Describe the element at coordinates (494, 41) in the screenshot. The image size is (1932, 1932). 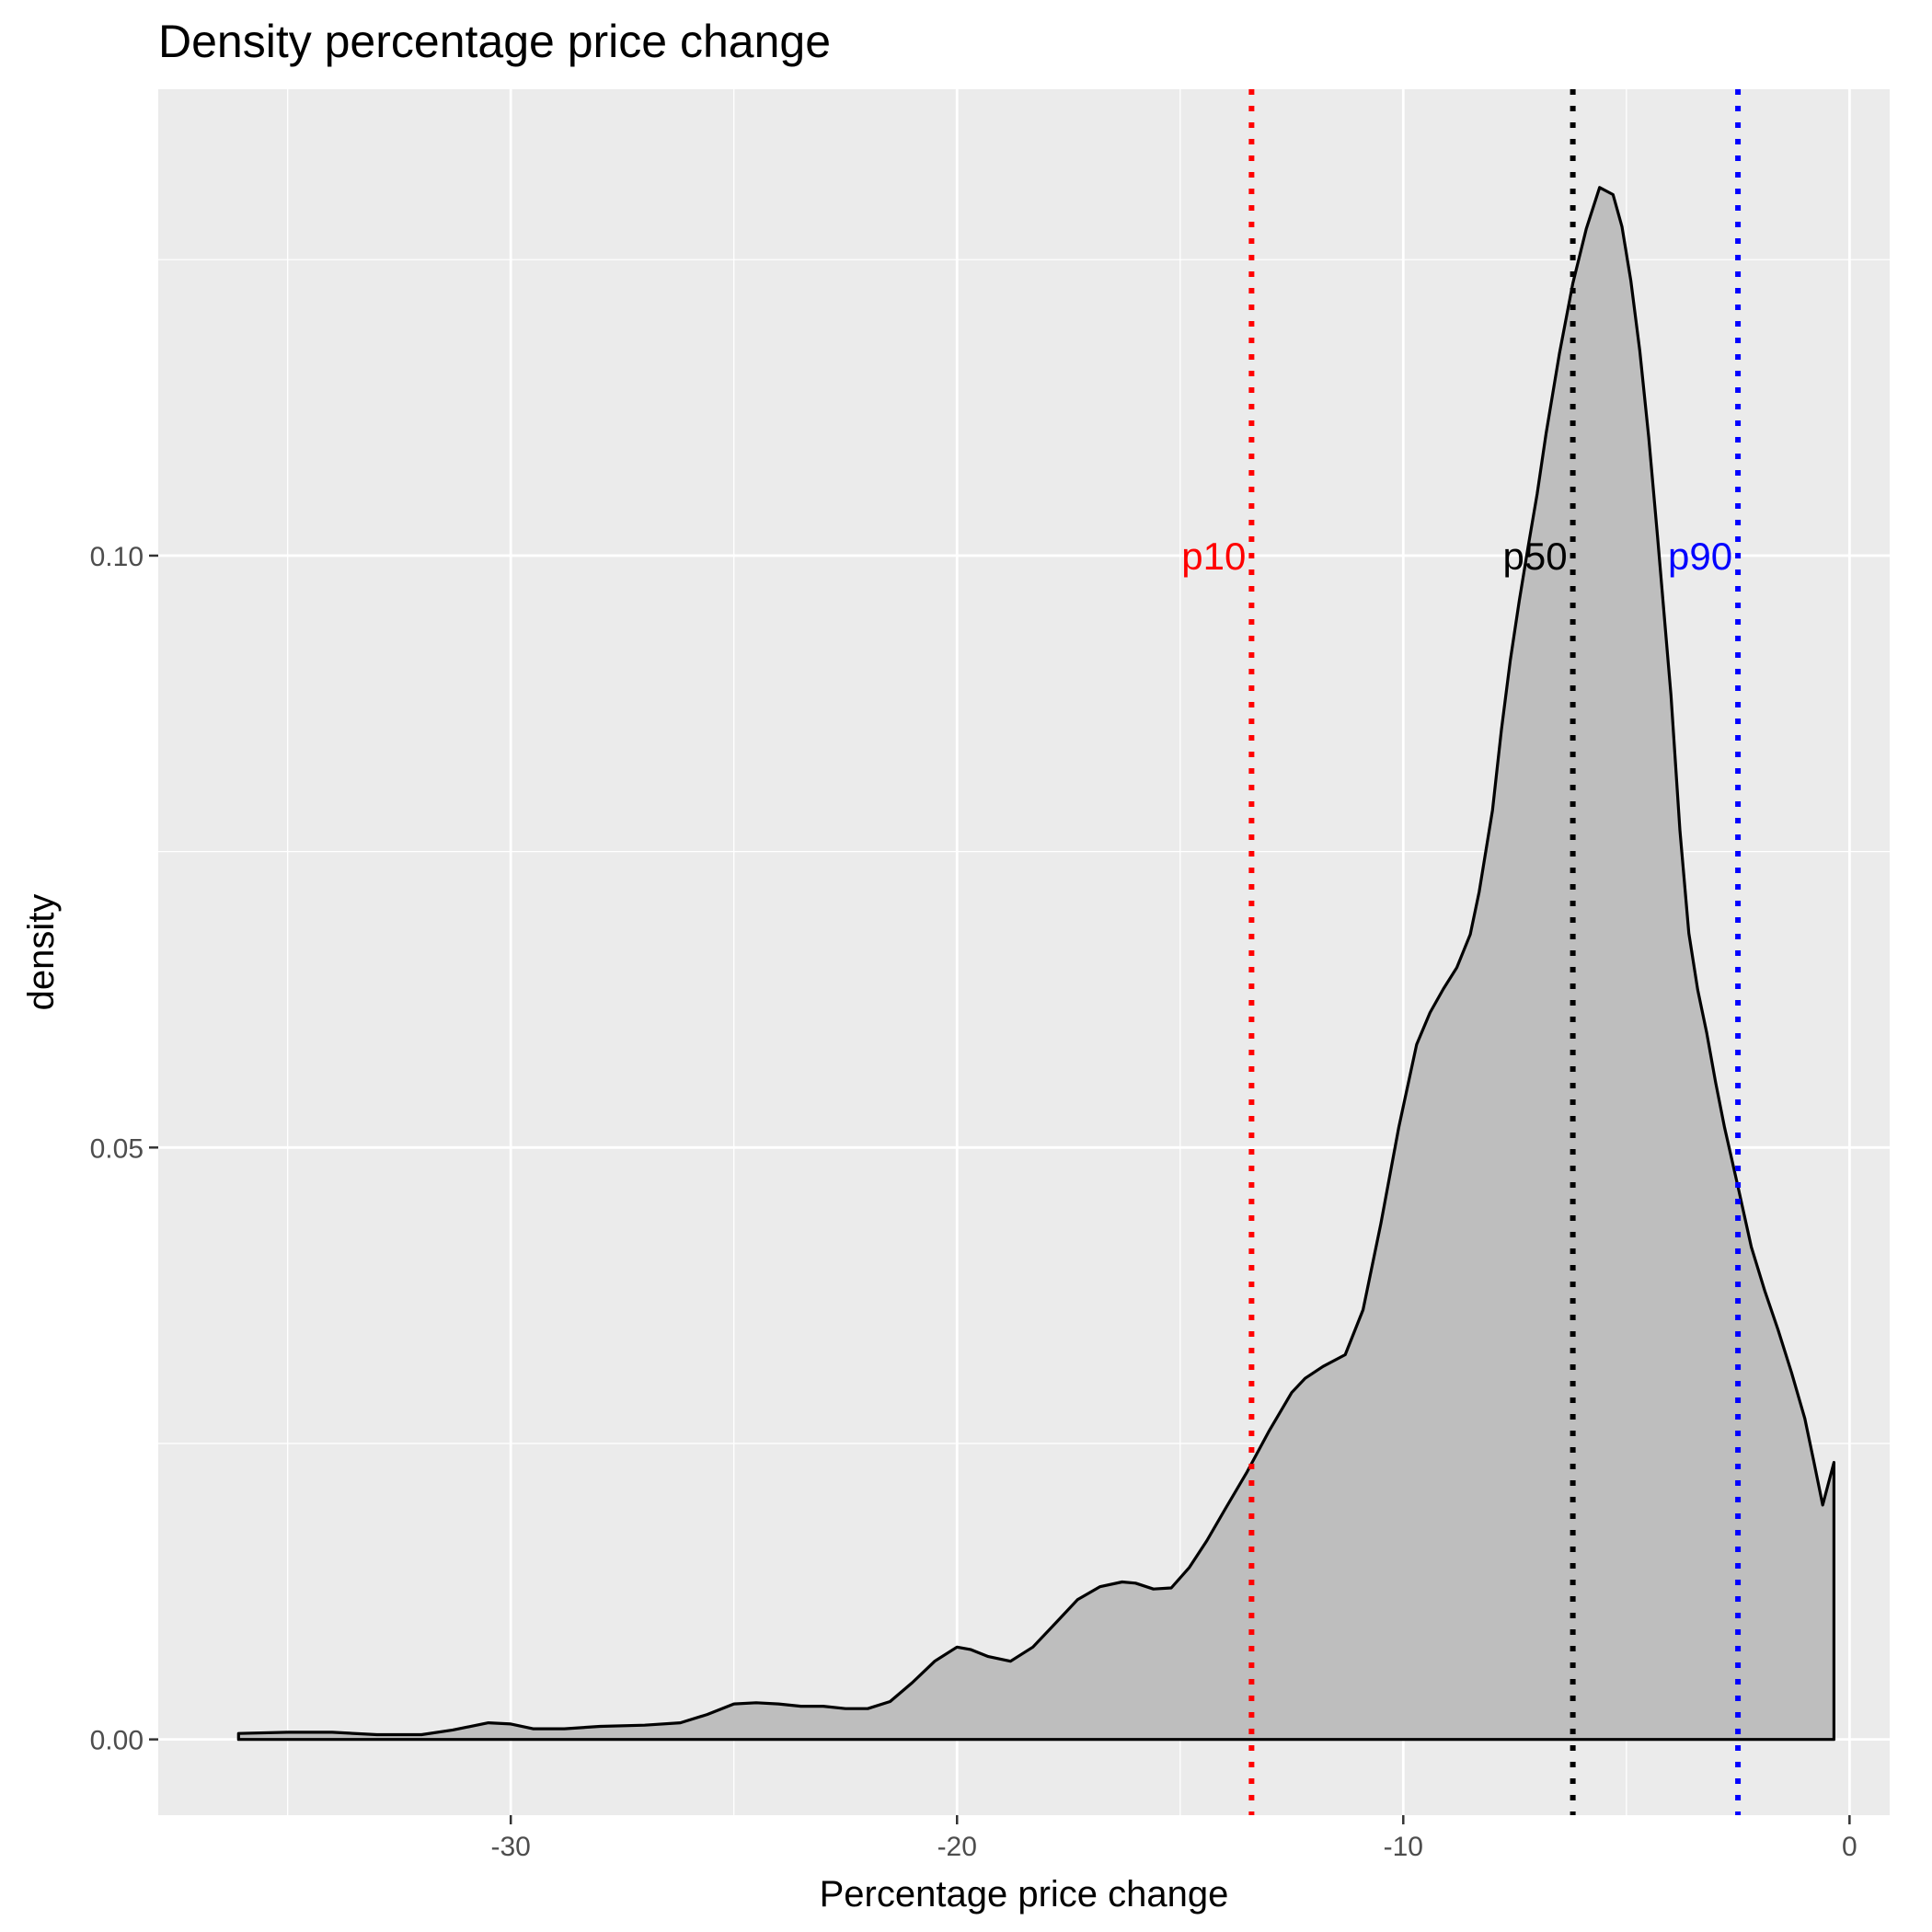
I see `chart-title: Density percentage price change` at that location.